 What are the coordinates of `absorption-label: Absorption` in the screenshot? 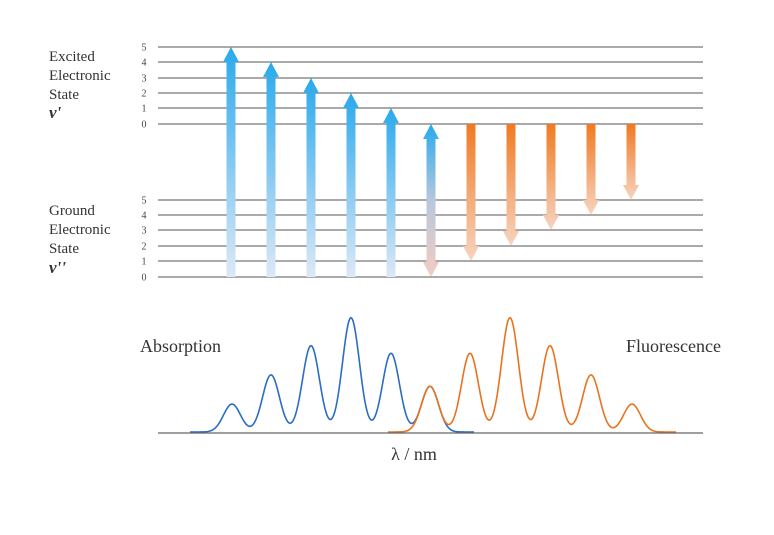 It's located at (180, 346).